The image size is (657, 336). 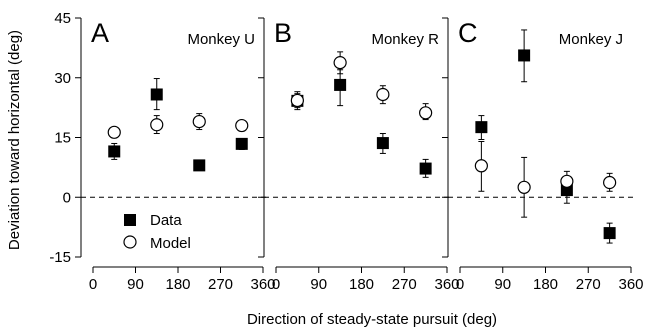 I want to click on y-tick-label: 30, so click(x=62, y=78).